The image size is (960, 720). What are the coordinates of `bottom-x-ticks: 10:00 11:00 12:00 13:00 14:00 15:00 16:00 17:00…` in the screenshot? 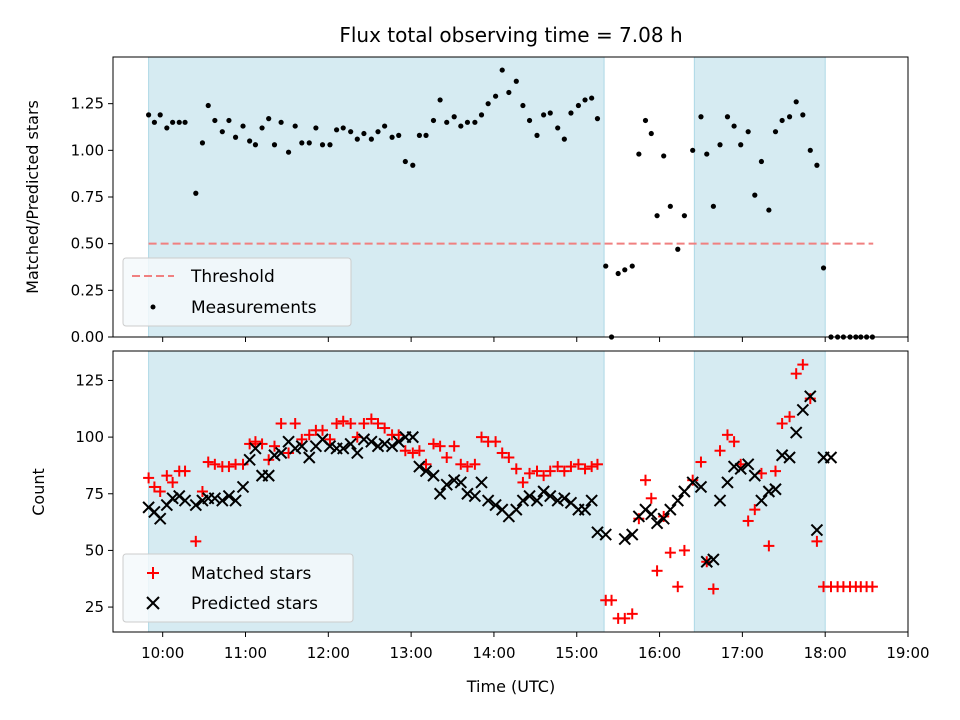 It's located at (535, 647).